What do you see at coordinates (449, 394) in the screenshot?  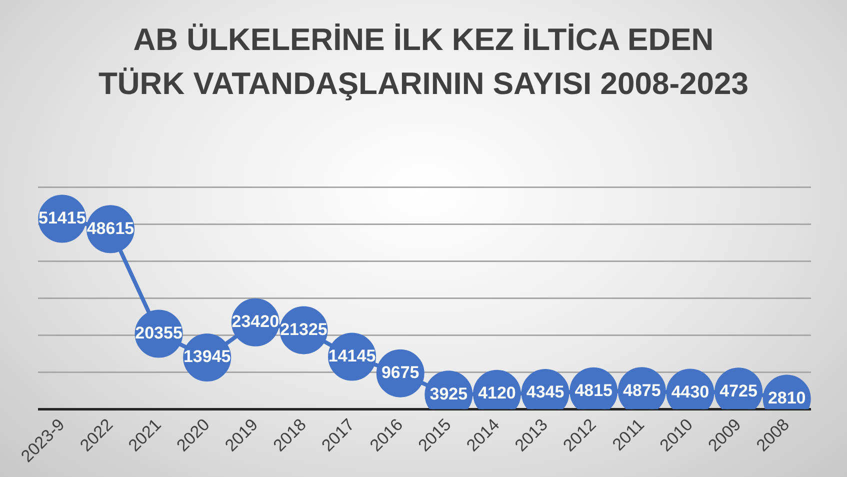 I see `data-label: 3925` at bounding box center [449, 394].